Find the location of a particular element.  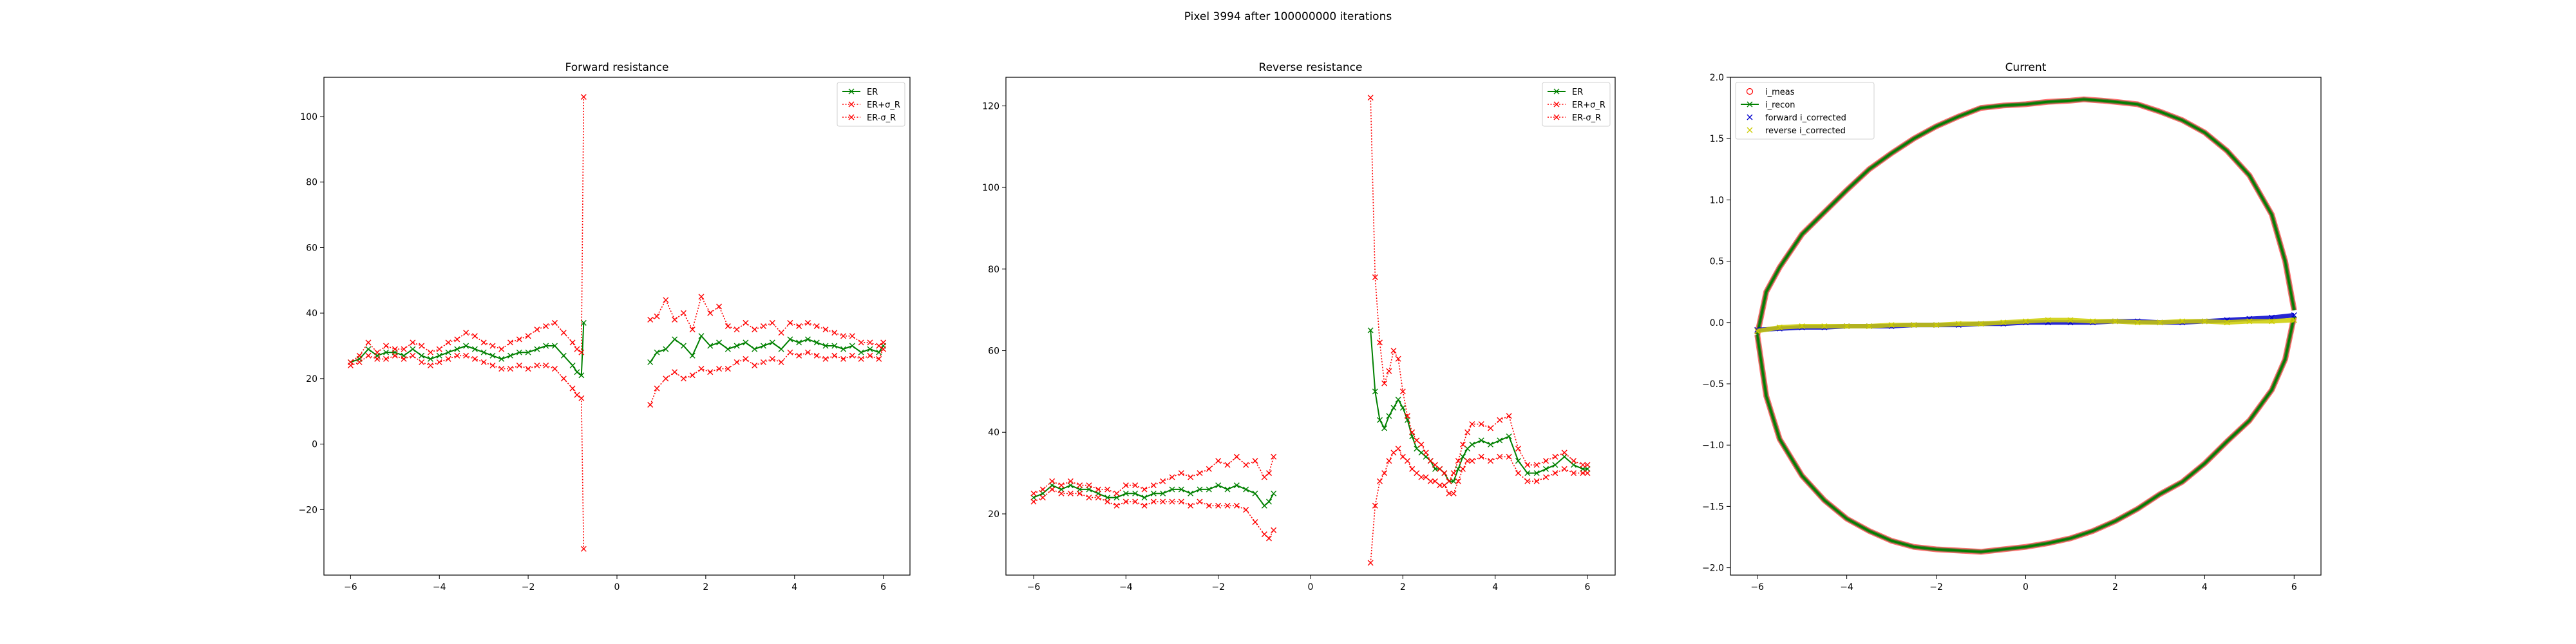

y-tick-label: 120 is located at coordinates (990, 106).